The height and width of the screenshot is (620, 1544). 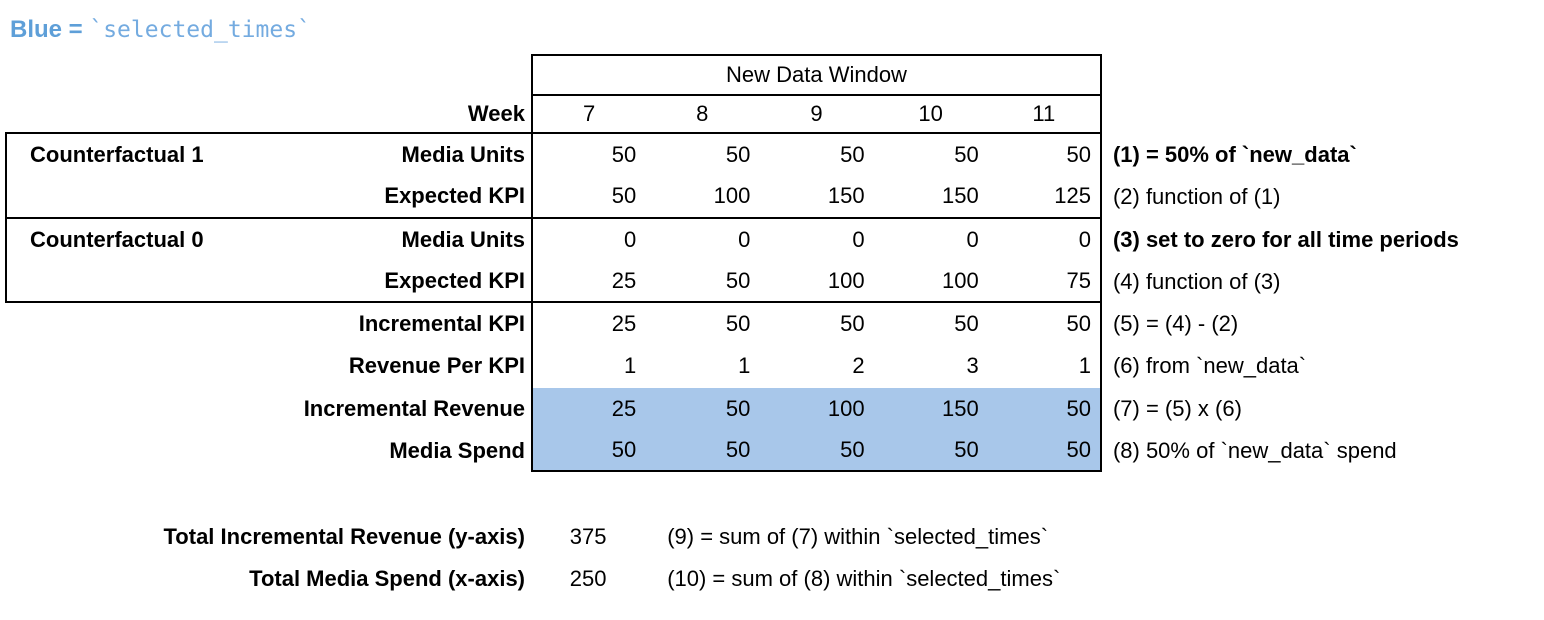 What do you see at coordinates (1280, 115) in the screenshot?
I see `week-note-spacer` at bounding box center [1280, 115].